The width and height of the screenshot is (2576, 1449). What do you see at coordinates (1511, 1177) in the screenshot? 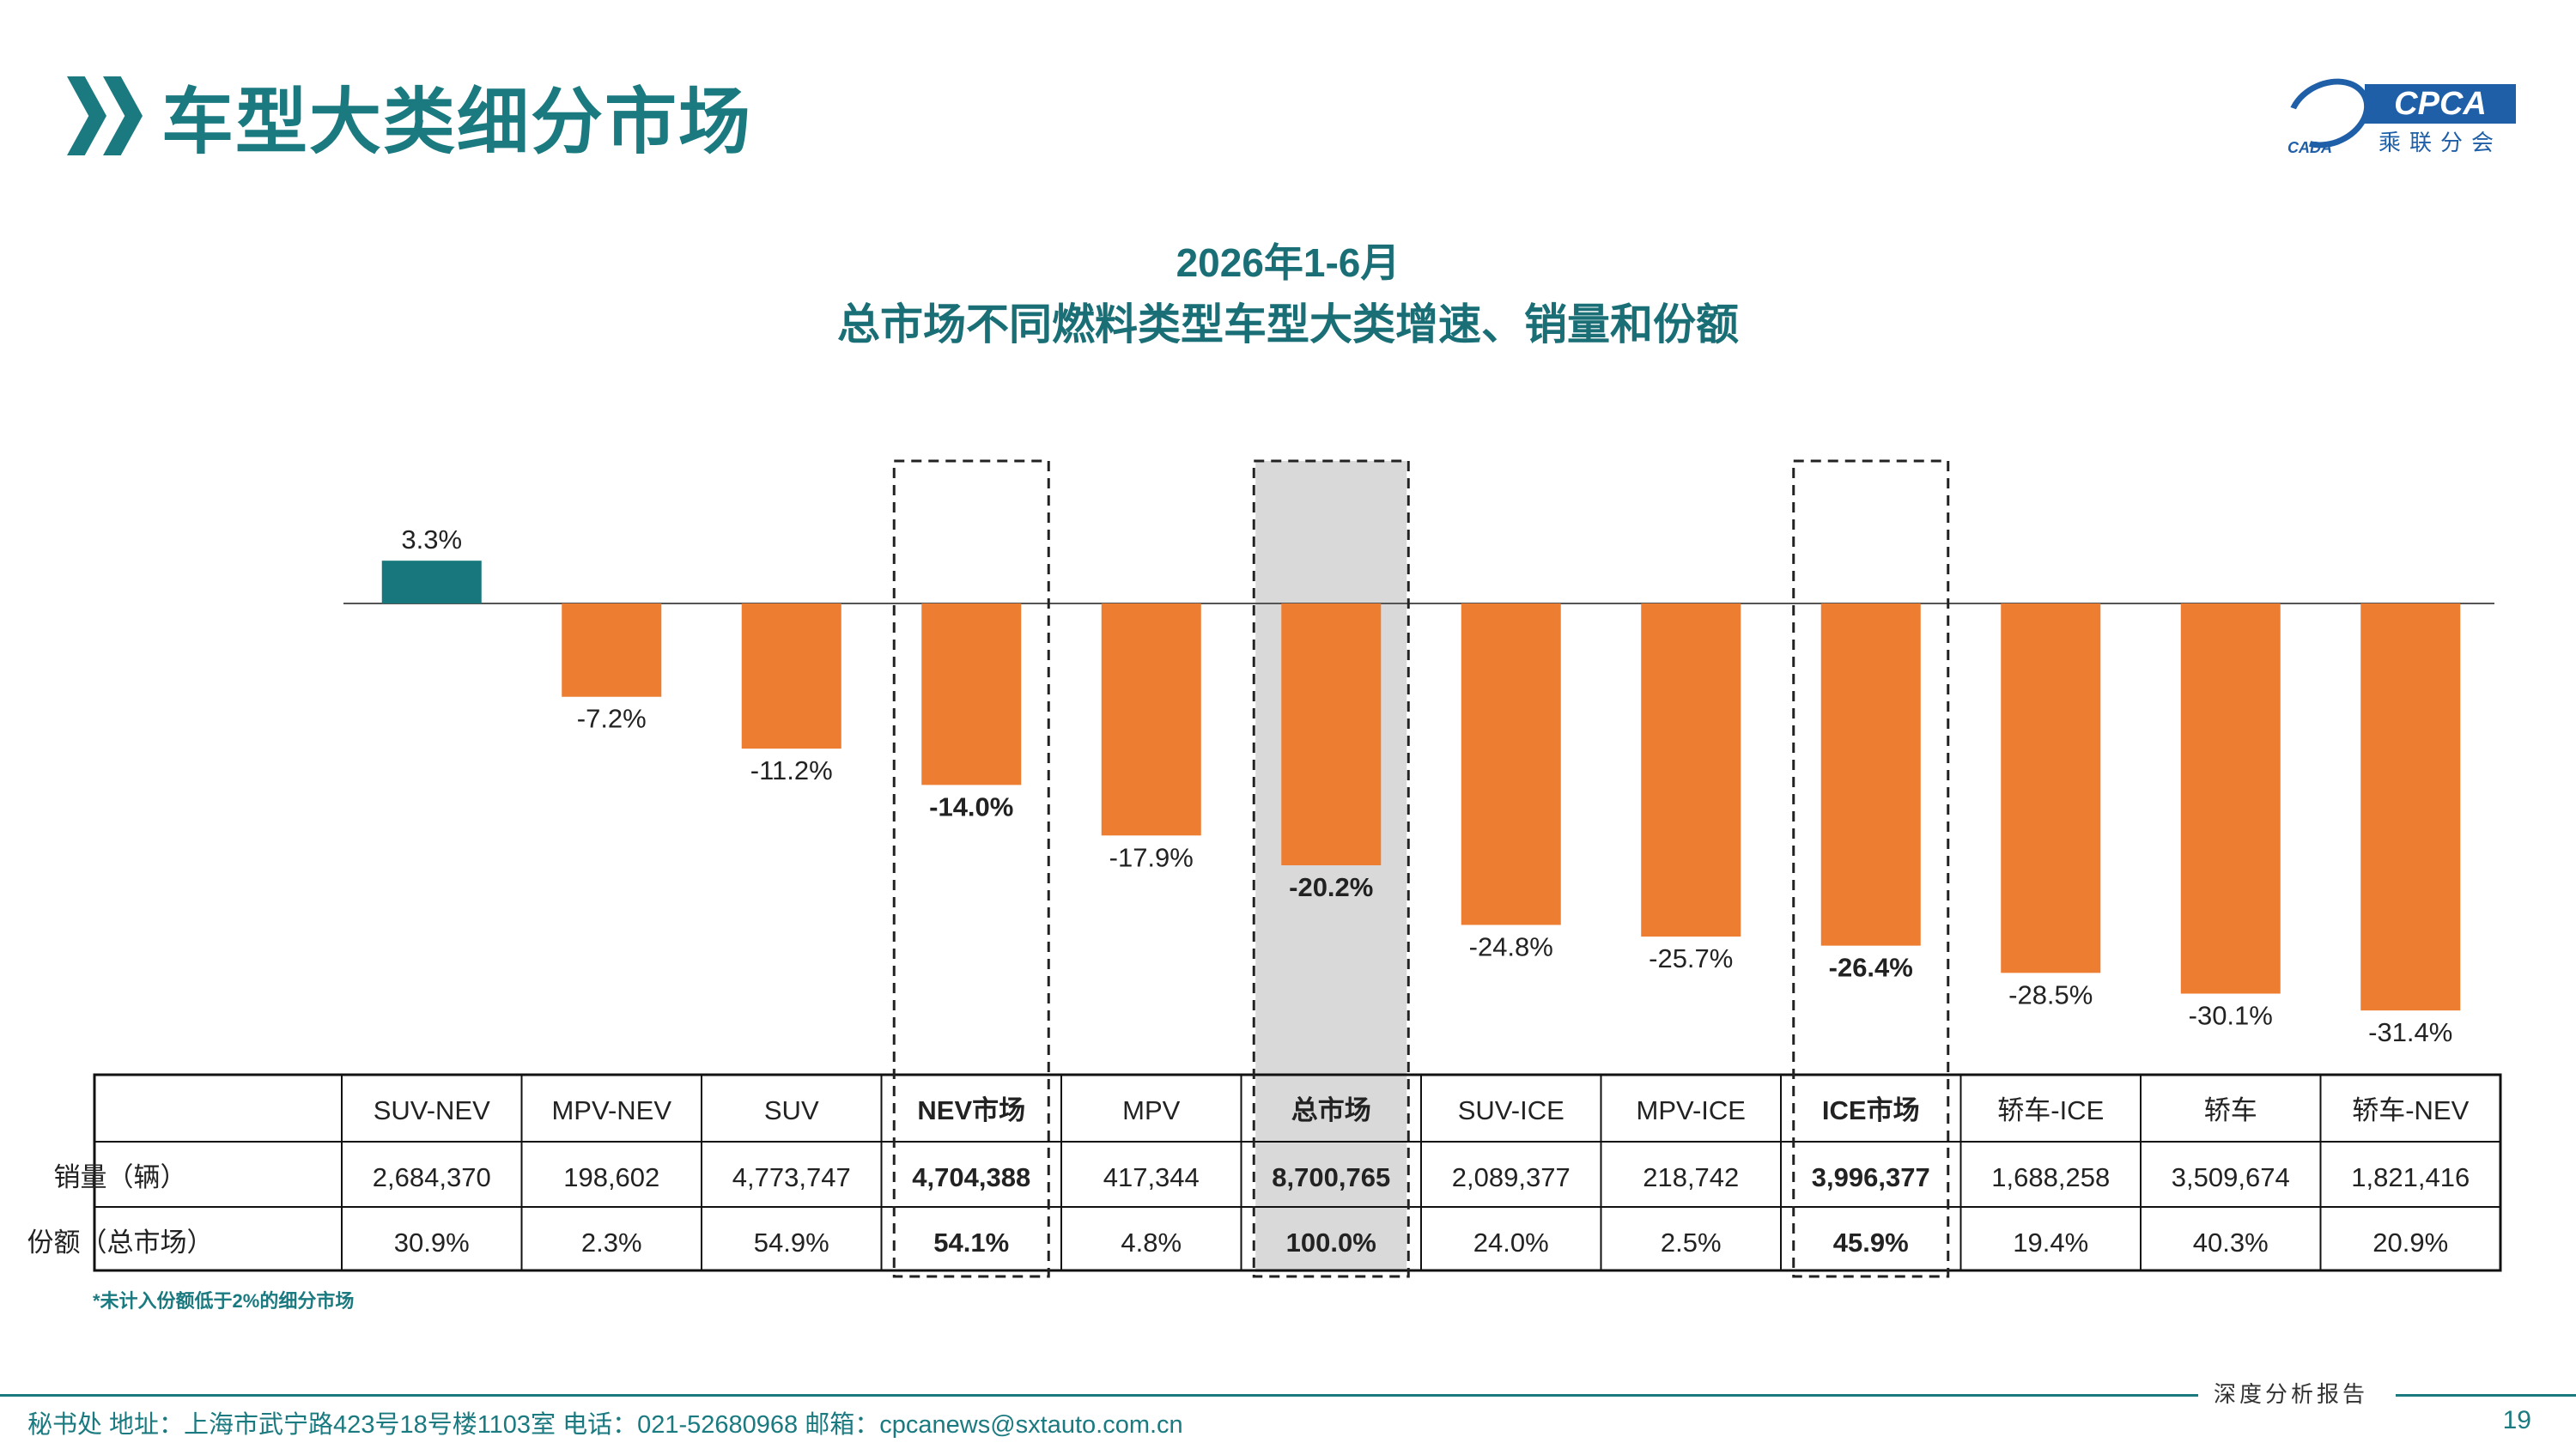
I see `table-cell: 2,089,377` at bounding box center [1511, 1177].